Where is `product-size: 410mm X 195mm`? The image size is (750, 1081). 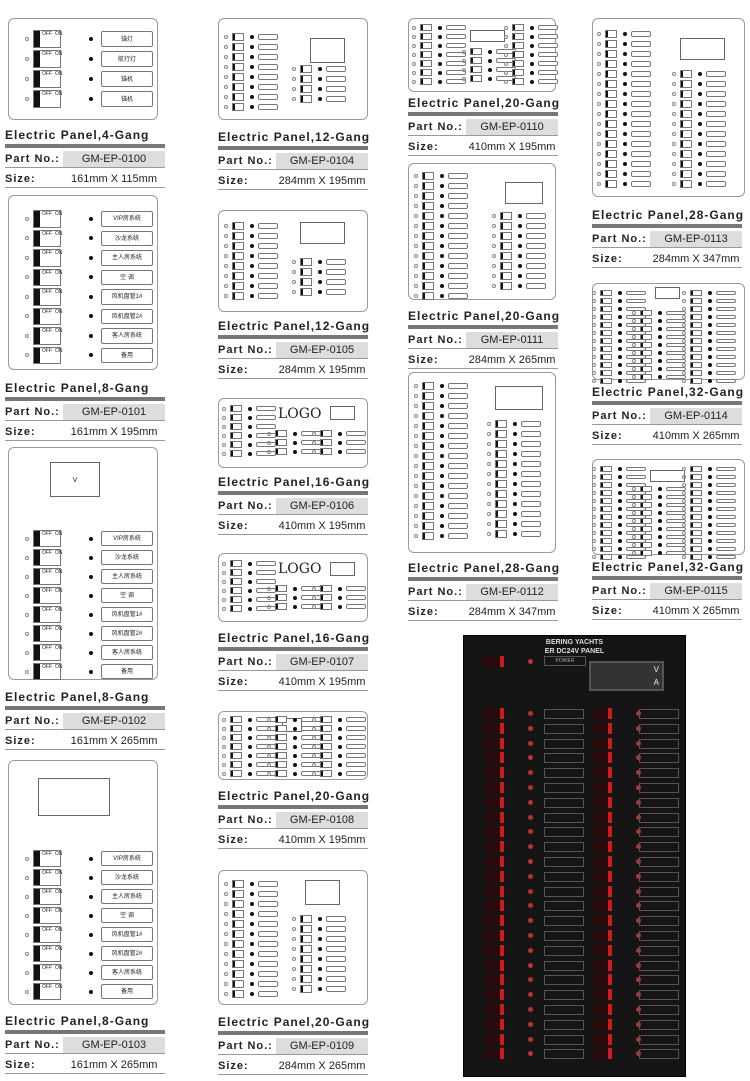
product-size: 410mm X 195mm is located at coordinates (322, 682).